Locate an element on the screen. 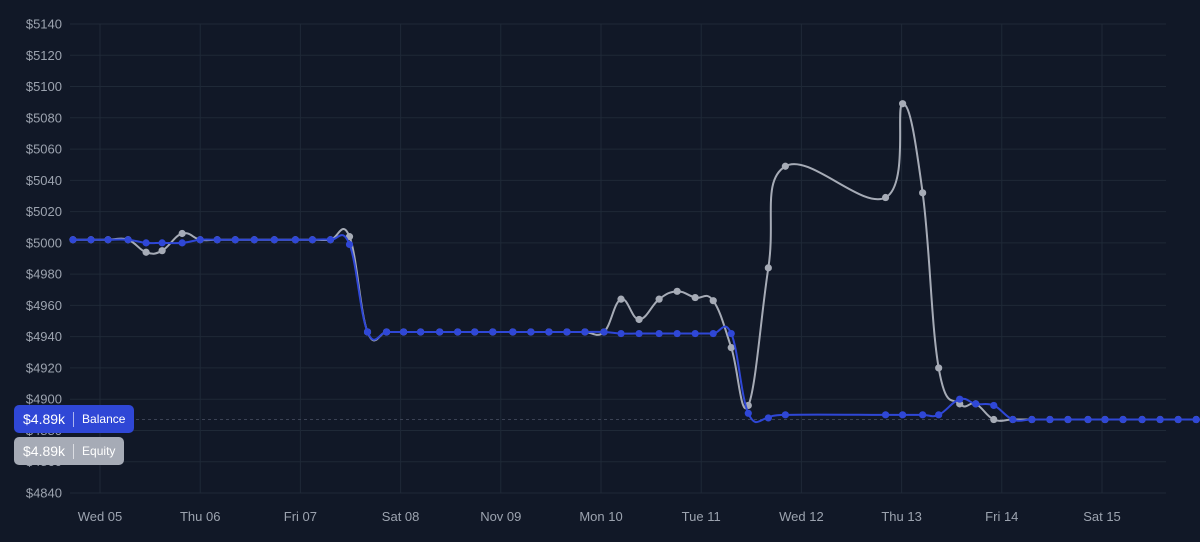 This screenshot has width=1200, height=542. equity-badge-label: Equity is located at coordinates (99, 451).